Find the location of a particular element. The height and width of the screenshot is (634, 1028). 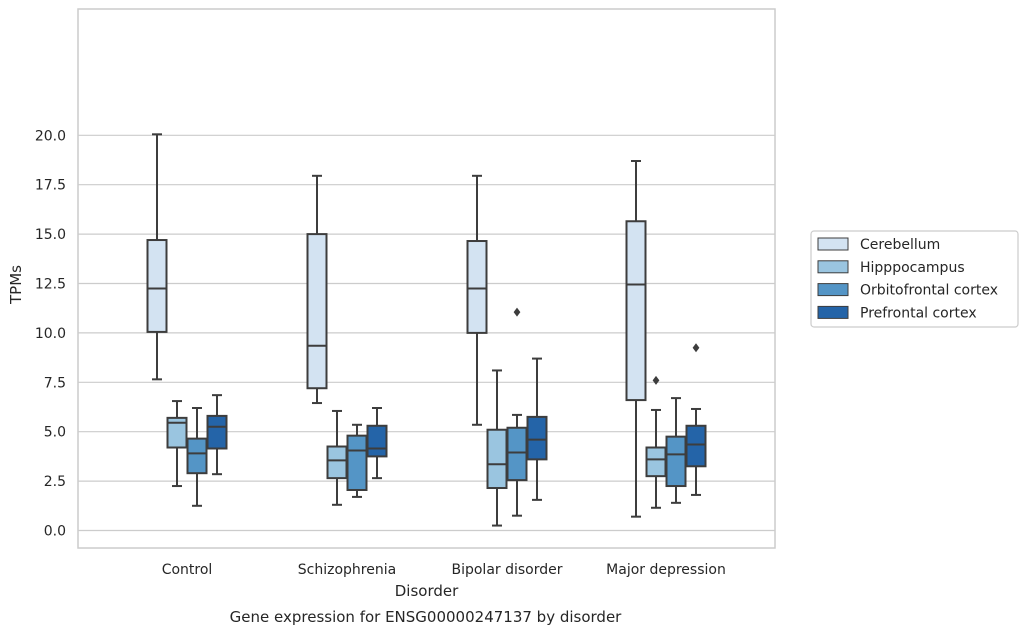

y-tick-label: 15.0 is located at coordinates (50, 235).